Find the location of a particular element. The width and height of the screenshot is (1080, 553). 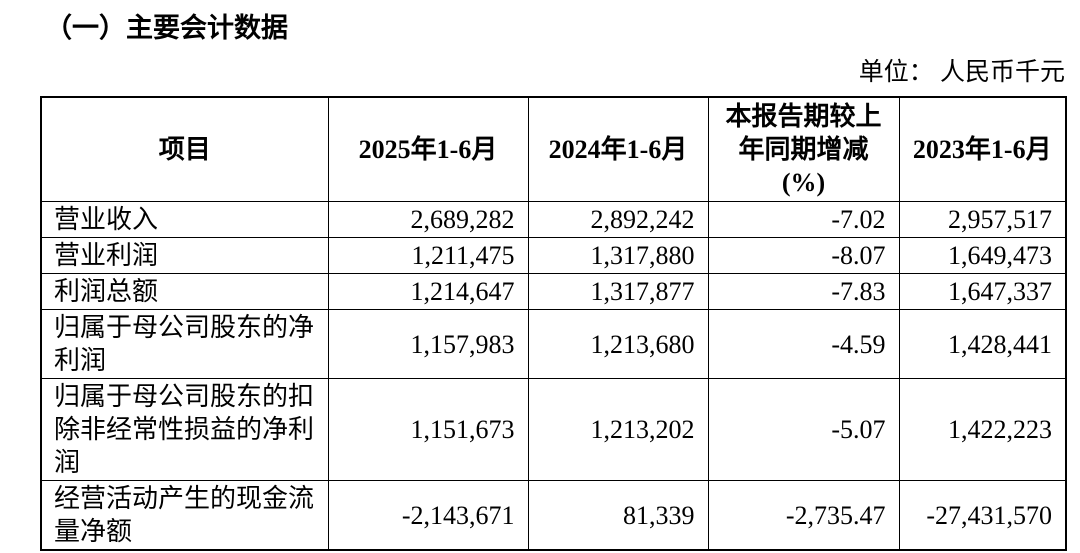

value-2024: 1,317,877 is located at coordinates (618, 291).